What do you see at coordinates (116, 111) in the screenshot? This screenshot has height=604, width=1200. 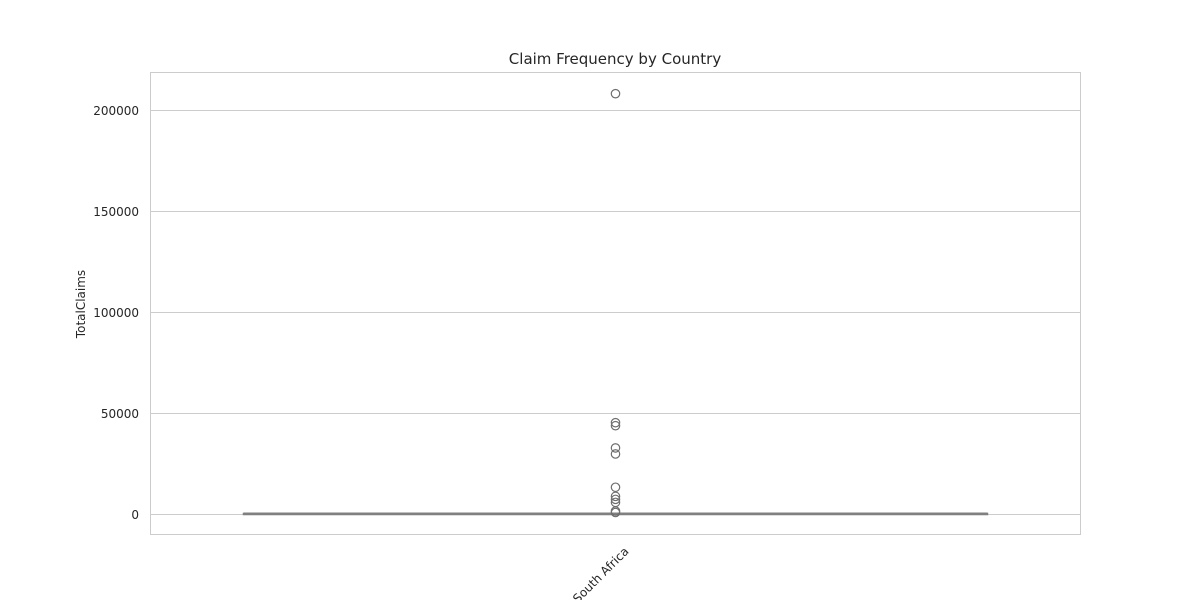 I see `y-tick-label: 200000` at bounding box center [116, 111].